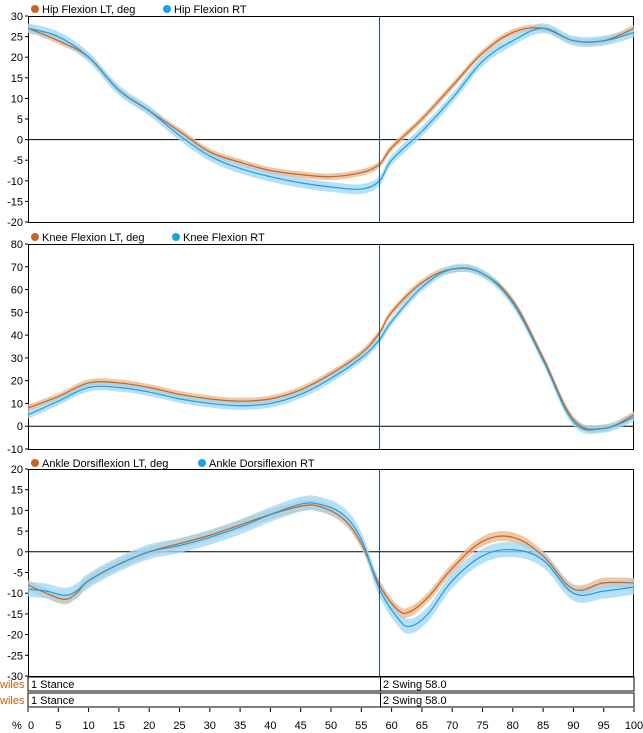 This screenshot has width=643, height=733. What do you see at coordinates (18, 574) in the screenshot?
I see `panel-3-ytick-label: -5` at bounding box center [18, 574].